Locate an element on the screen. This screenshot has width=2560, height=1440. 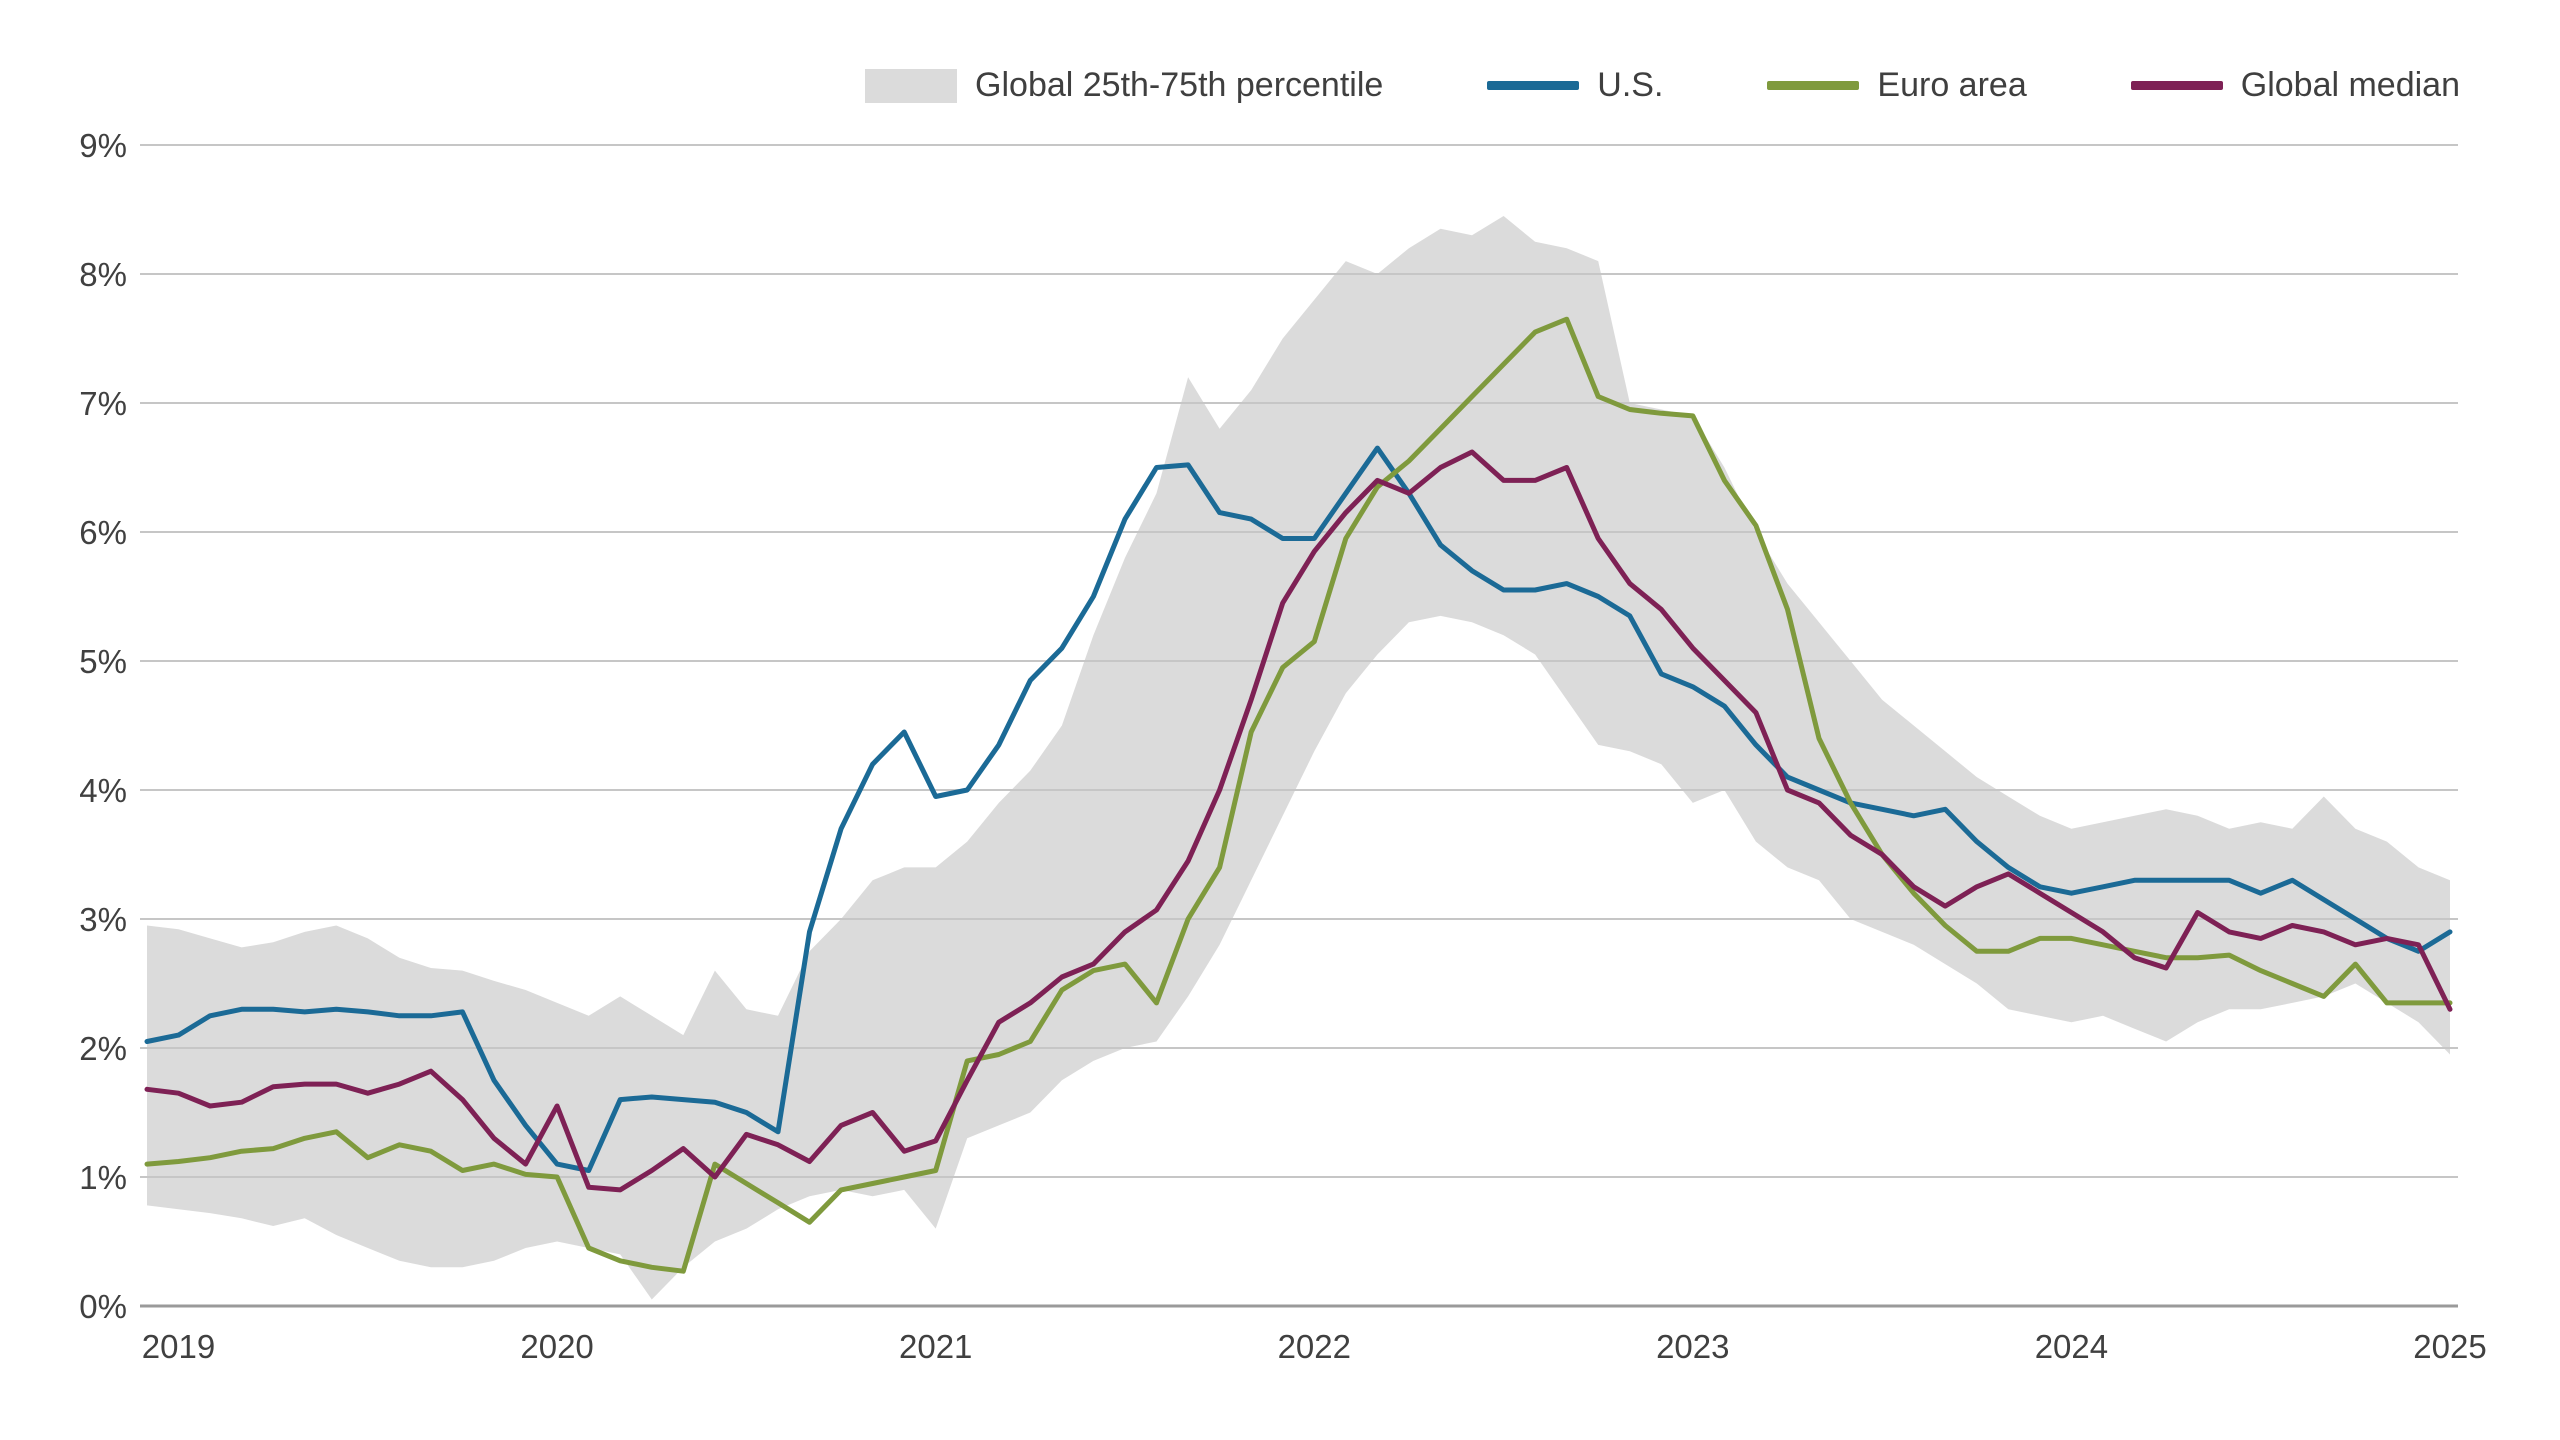
y-tick-label: 5% is located at coordinates (103, 661).